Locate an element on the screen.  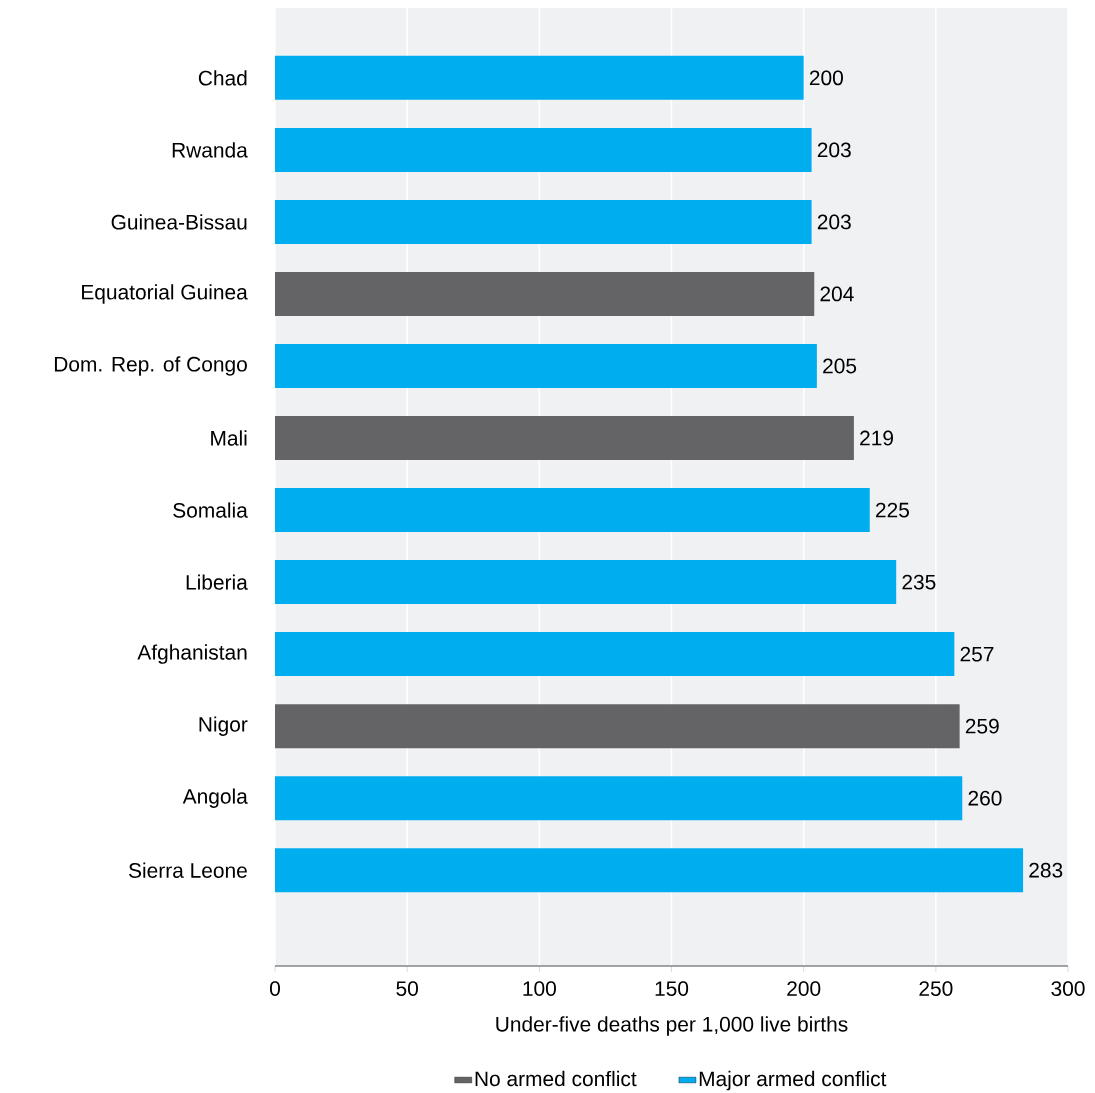
data-label: 235 is located at coordinates (919, 582).